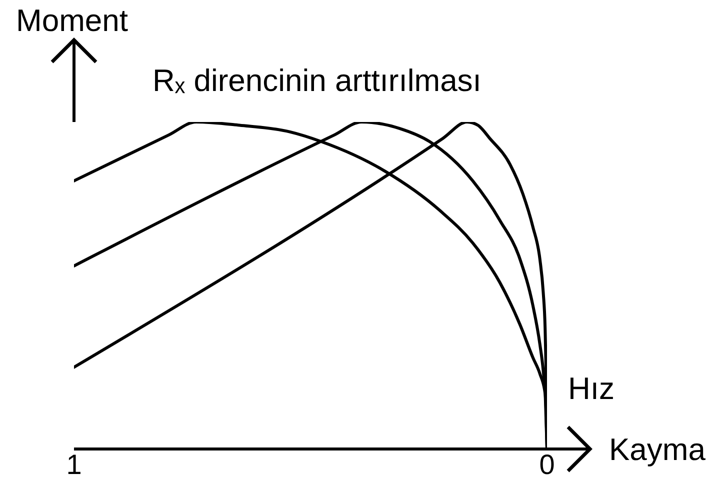 Image resolution: width=714 pixels, height=486 pixels. What do you see at coordinates (74, 464) in the screenshot?
I see `x-tick-label: 1` at bounding box center [74, 464].